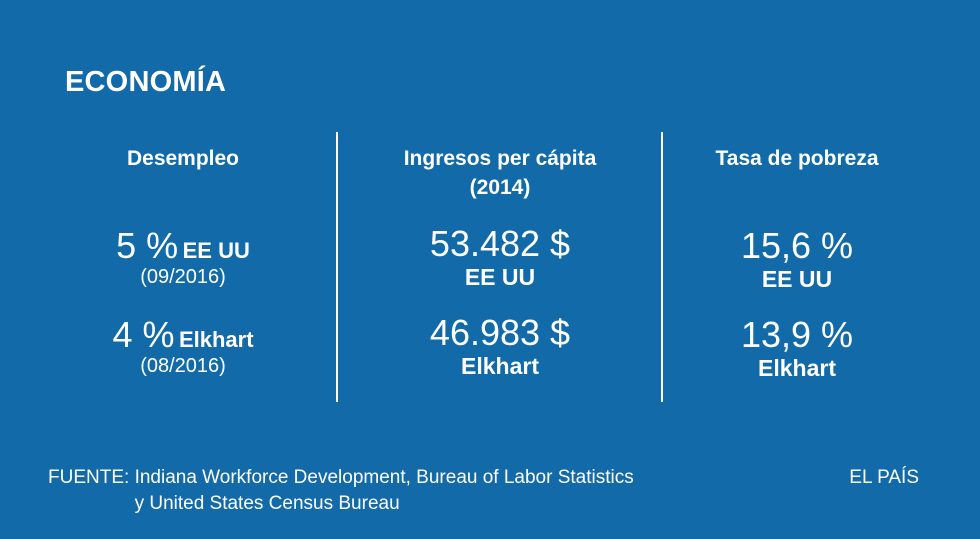 The width and height of the screenshot is (980, 539). I want to click on stat-value: 53.482 $, so click(500, 243).